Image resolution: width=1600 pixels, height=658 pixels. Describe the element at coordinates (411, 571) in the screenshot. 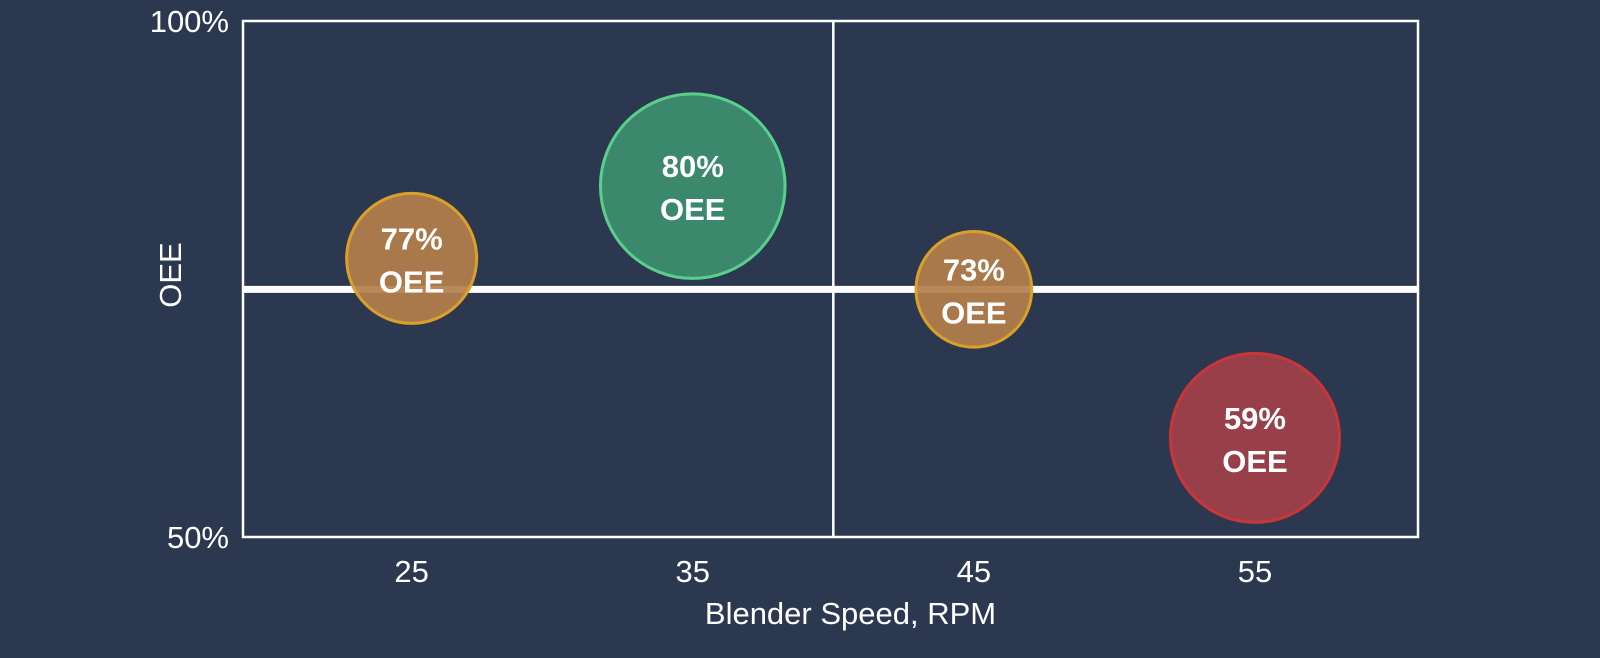

I see `x-tick-label: 25` at that location.